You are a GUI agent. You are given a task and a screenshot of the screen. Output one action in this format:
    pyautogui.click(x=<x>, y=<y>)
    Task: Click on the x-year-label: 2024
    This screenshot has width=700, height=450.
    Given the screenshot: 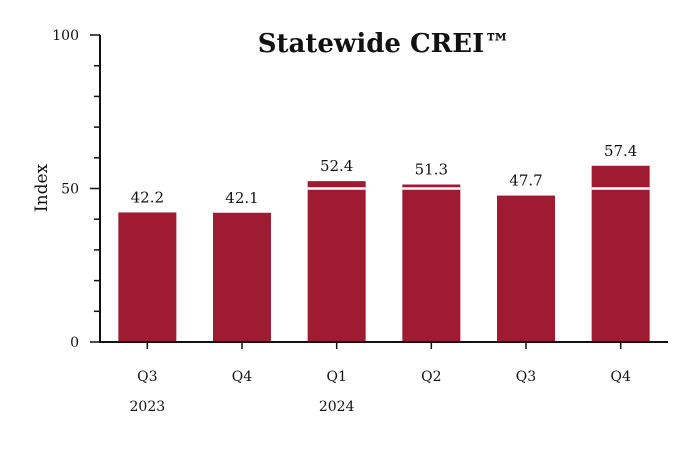 What is the action you would take?
    pyautogui.click(x=337, y=407)
    